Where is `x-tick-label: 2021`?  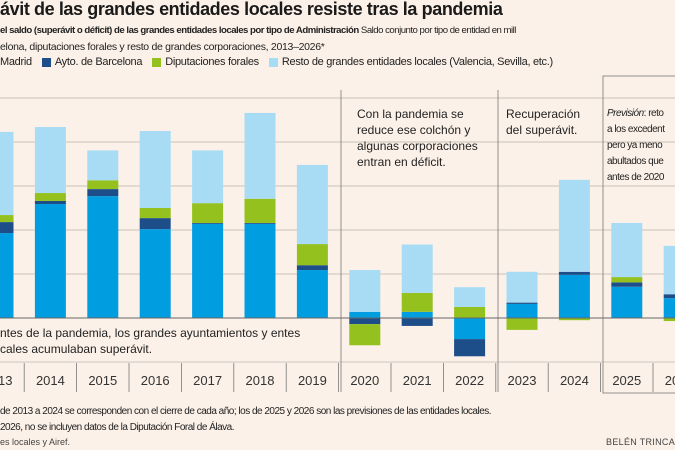
x-tick-label: 2021 is located at coordinates (417, 380).